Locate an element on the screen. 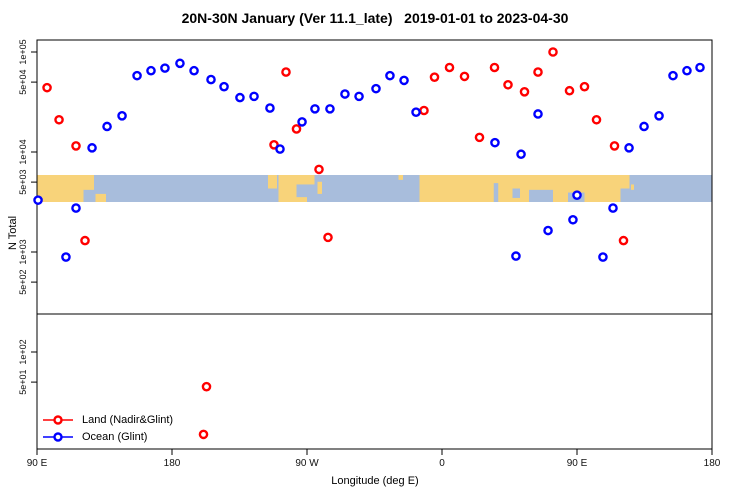 Image resolution: width=750 pixels, height=500 pixels. legend-marker-land is located at coordinates (58, 420).